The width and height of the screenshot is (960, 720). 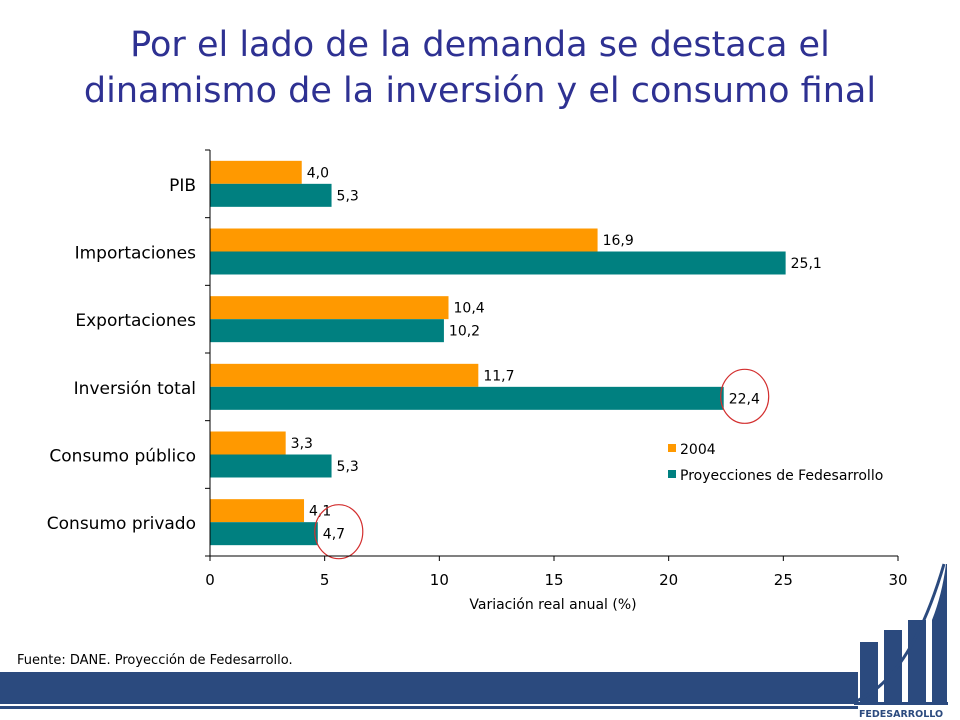 I want to click on legend-label: Proyecciones de Fedesarrollo, so click(x=781, y=476).